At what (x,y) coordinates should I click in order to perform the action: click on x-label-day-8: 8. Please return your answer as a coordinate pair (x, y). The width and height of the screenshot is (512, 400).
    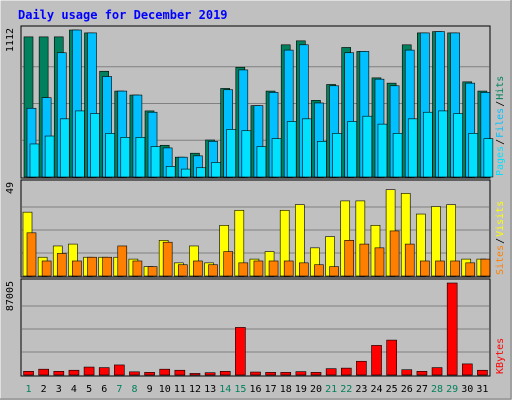
    Looking at the image, I should click on (134, 389).